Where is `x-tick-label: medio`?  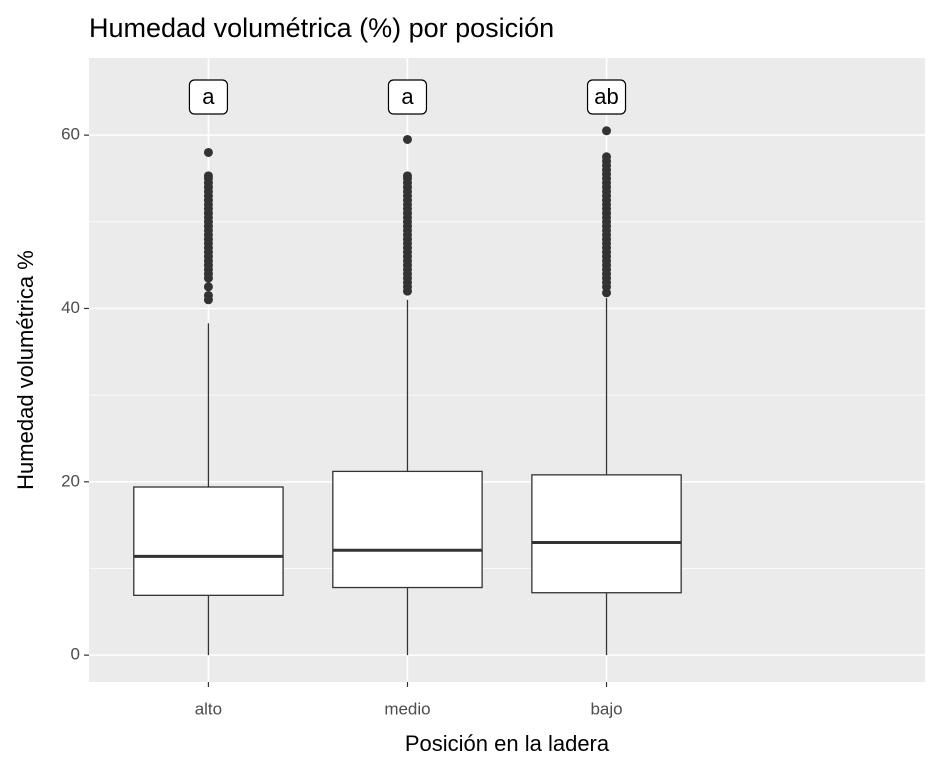
x-tick-label: medio is located at coordinates (407, 708).